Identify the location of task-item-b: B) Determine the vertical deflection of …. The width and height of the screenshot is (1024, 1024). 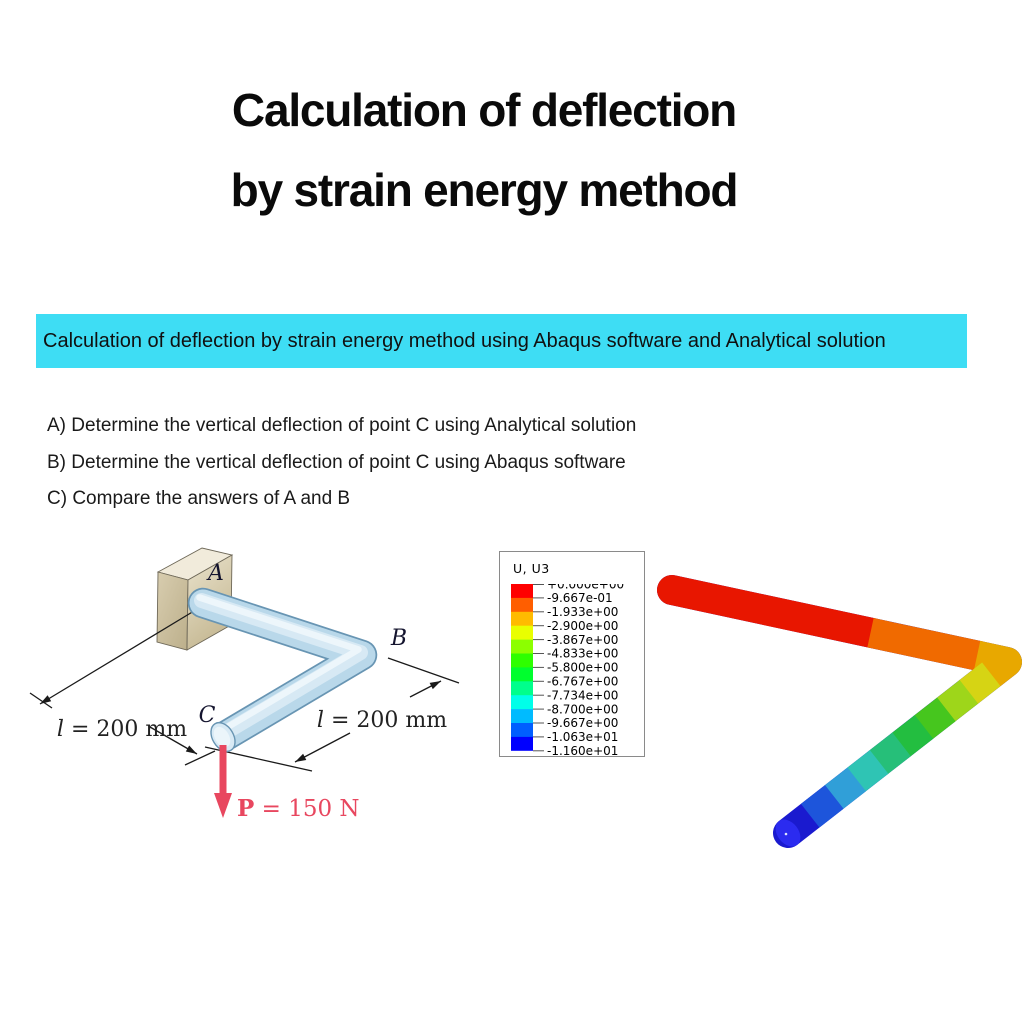
(336, 462).